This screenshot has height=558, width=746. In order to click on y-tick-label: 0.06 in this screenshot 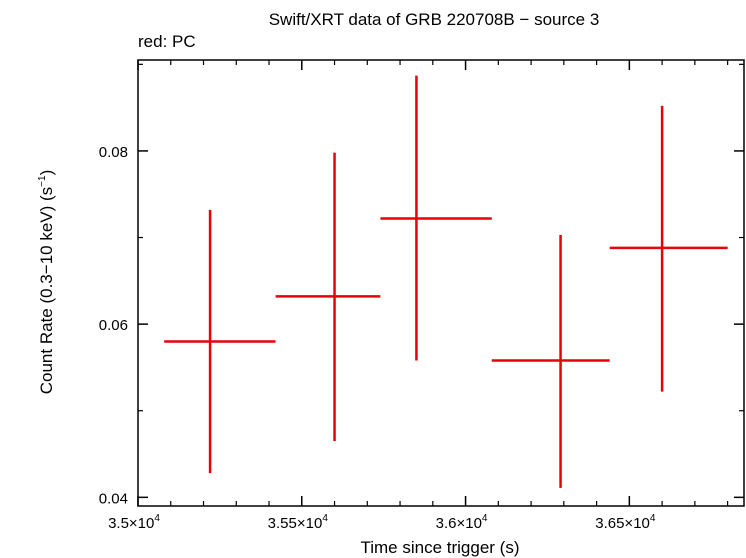, I will do `click(113, 325)`.